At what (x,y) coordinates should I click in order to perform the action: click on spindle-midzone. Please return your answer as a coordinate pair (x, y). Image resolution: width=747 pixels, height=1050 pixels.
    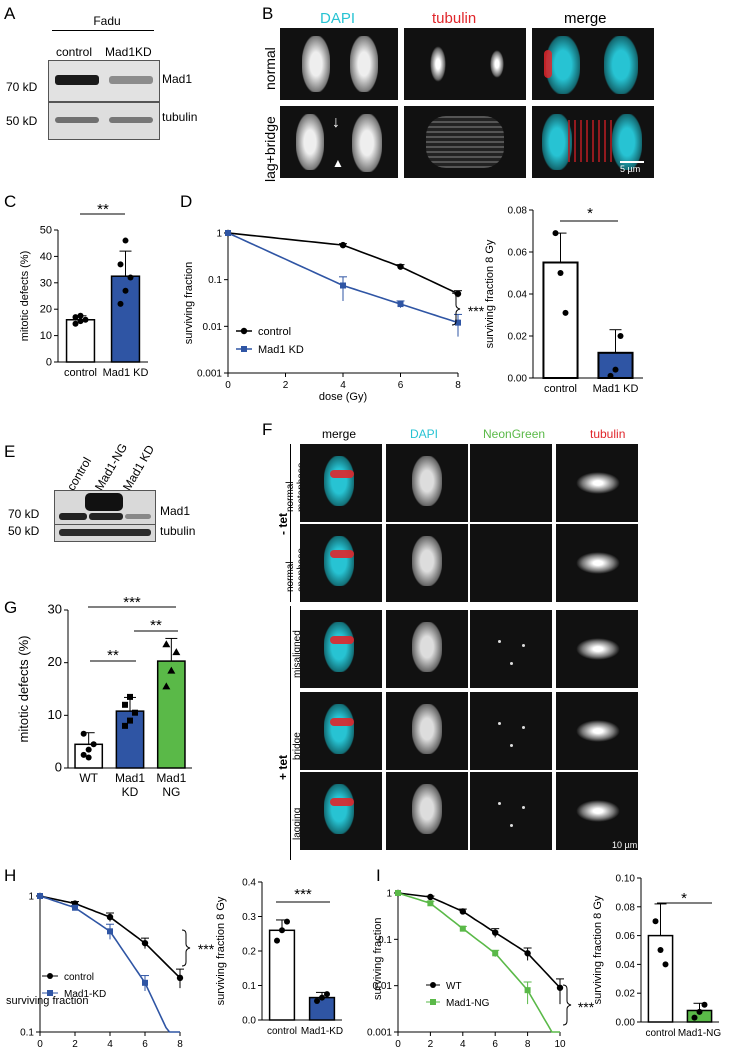
    Looking at the image, I should click on (465, 142).